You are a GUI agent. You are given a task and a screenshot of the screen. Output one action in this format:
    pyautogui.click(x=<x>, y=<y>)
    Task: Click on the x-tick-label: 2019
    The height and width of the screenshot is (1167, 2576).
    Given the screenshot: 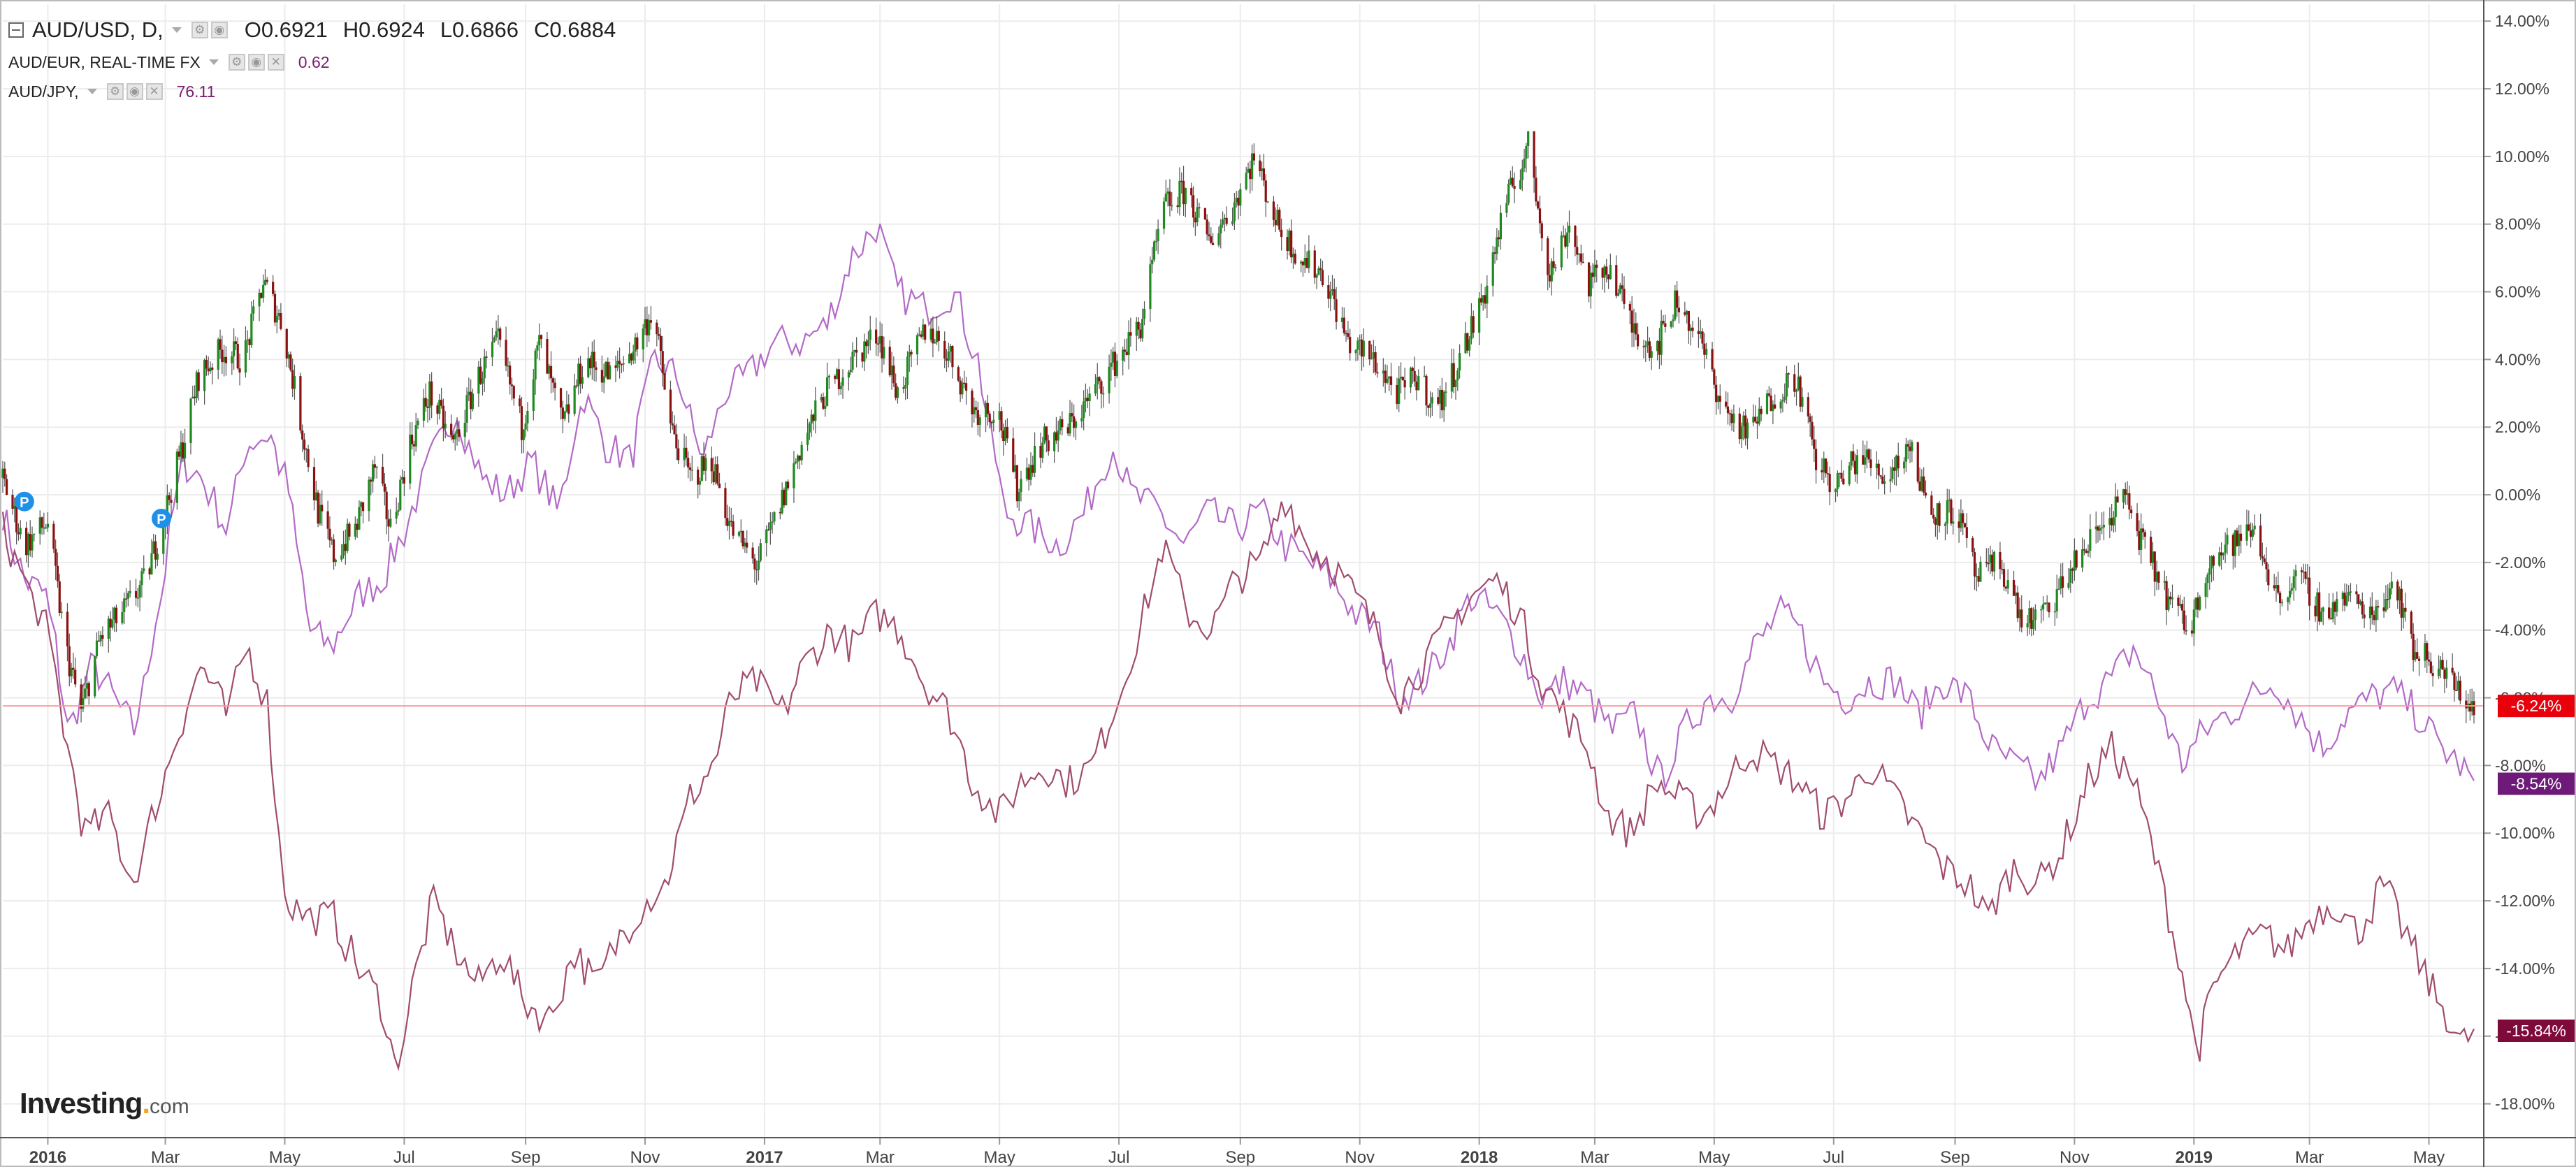 What is the action you would take?
    pyautogui.click(x=2194, y=1158)
    